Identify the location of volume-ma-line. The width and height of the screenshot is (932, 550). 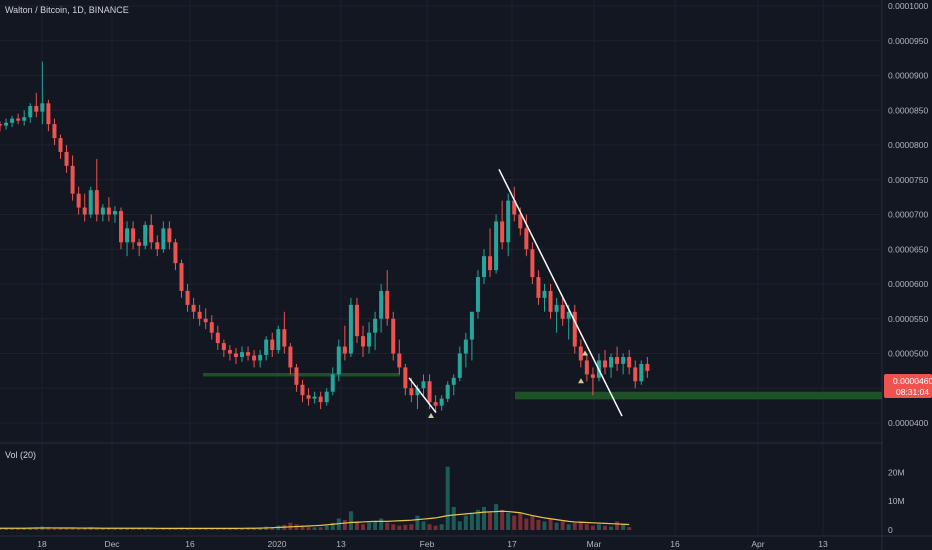
(315, 519).